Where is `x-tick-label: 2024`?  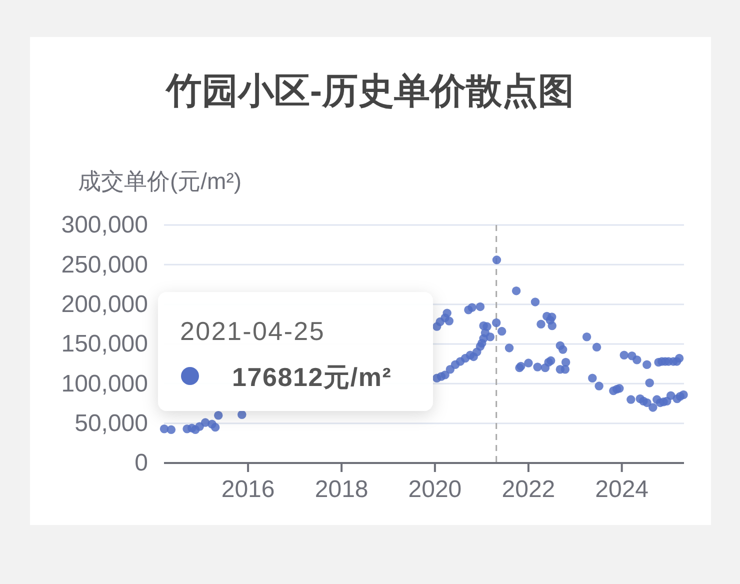 x-tick-label: 2024 is located at coordinates (622, 490).